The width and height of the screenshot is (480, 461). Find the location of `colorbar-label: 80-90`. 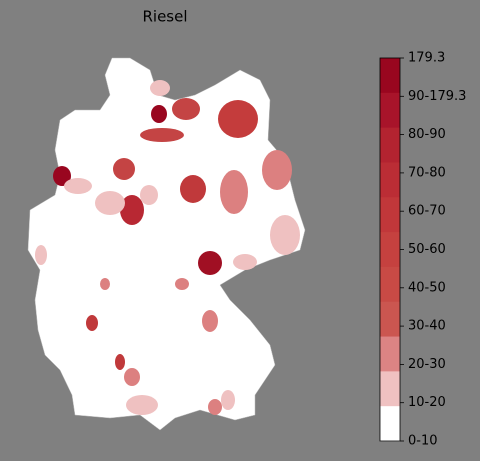

colorbar-label: 80-90 is located at coordinates (427, 134).